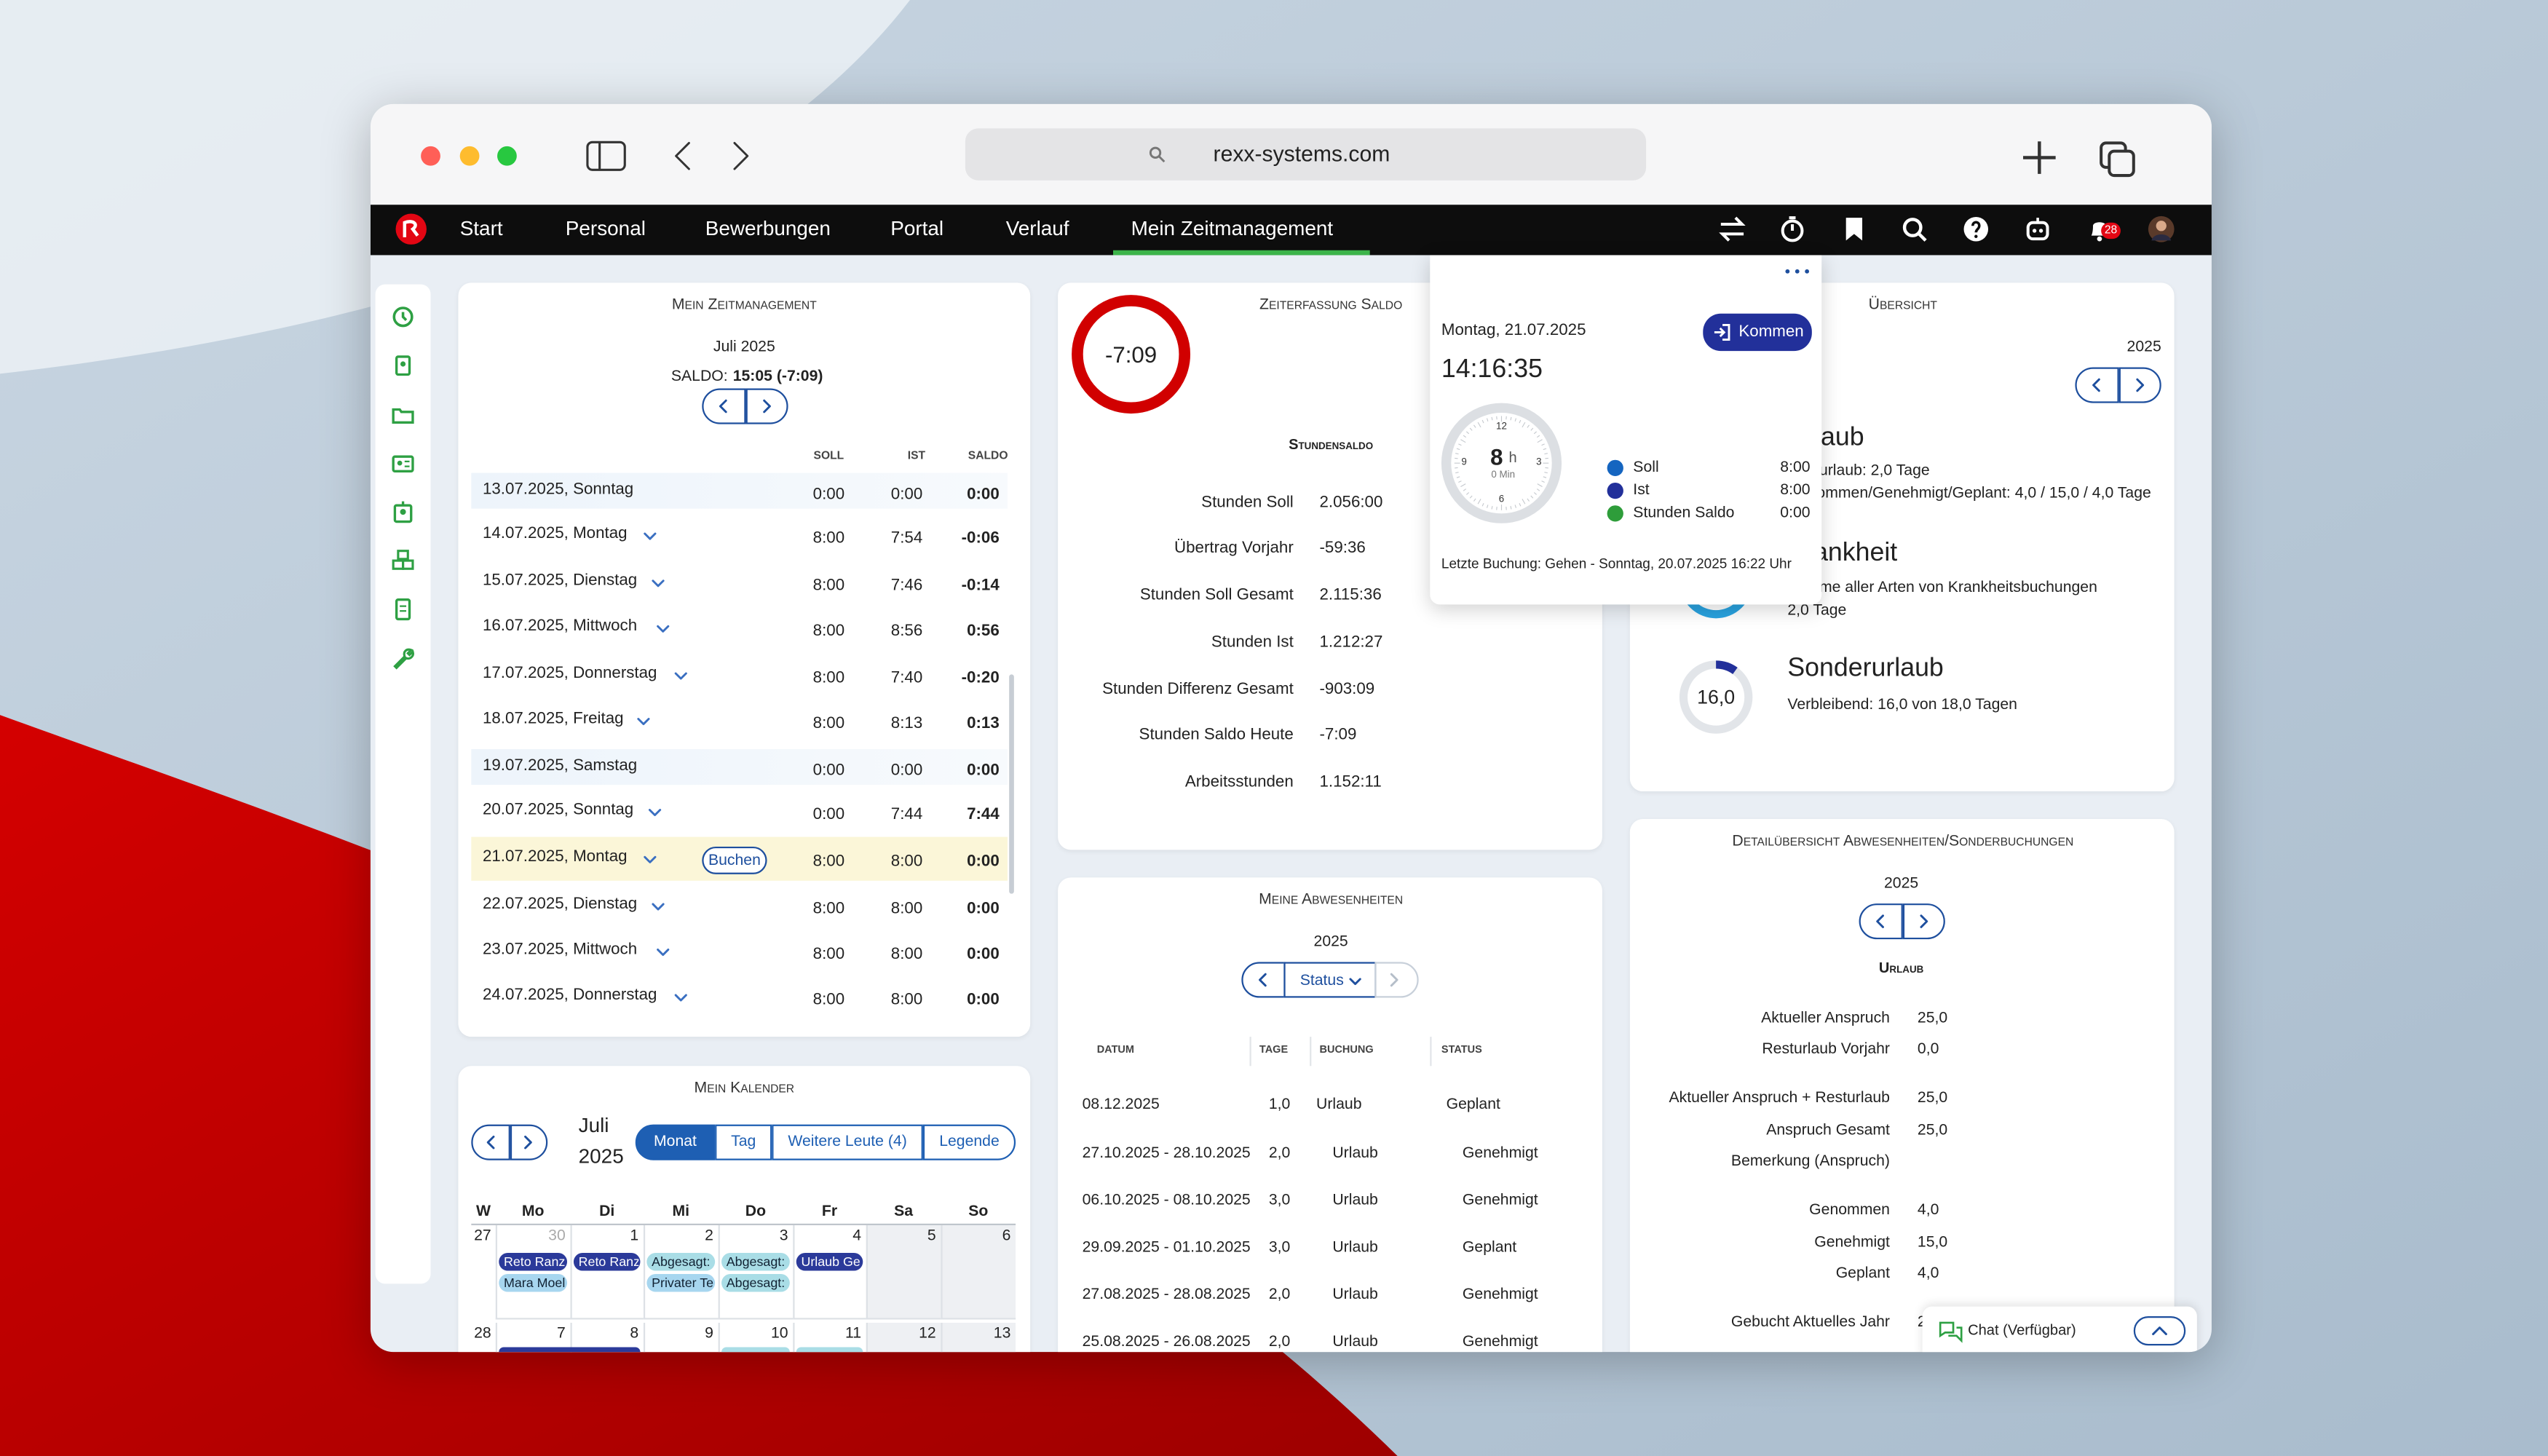  What do you see at coordinates (1347, 690) in the screenshot?
I see `saldo-value: -903:09` at bounding box center [1347, 690].